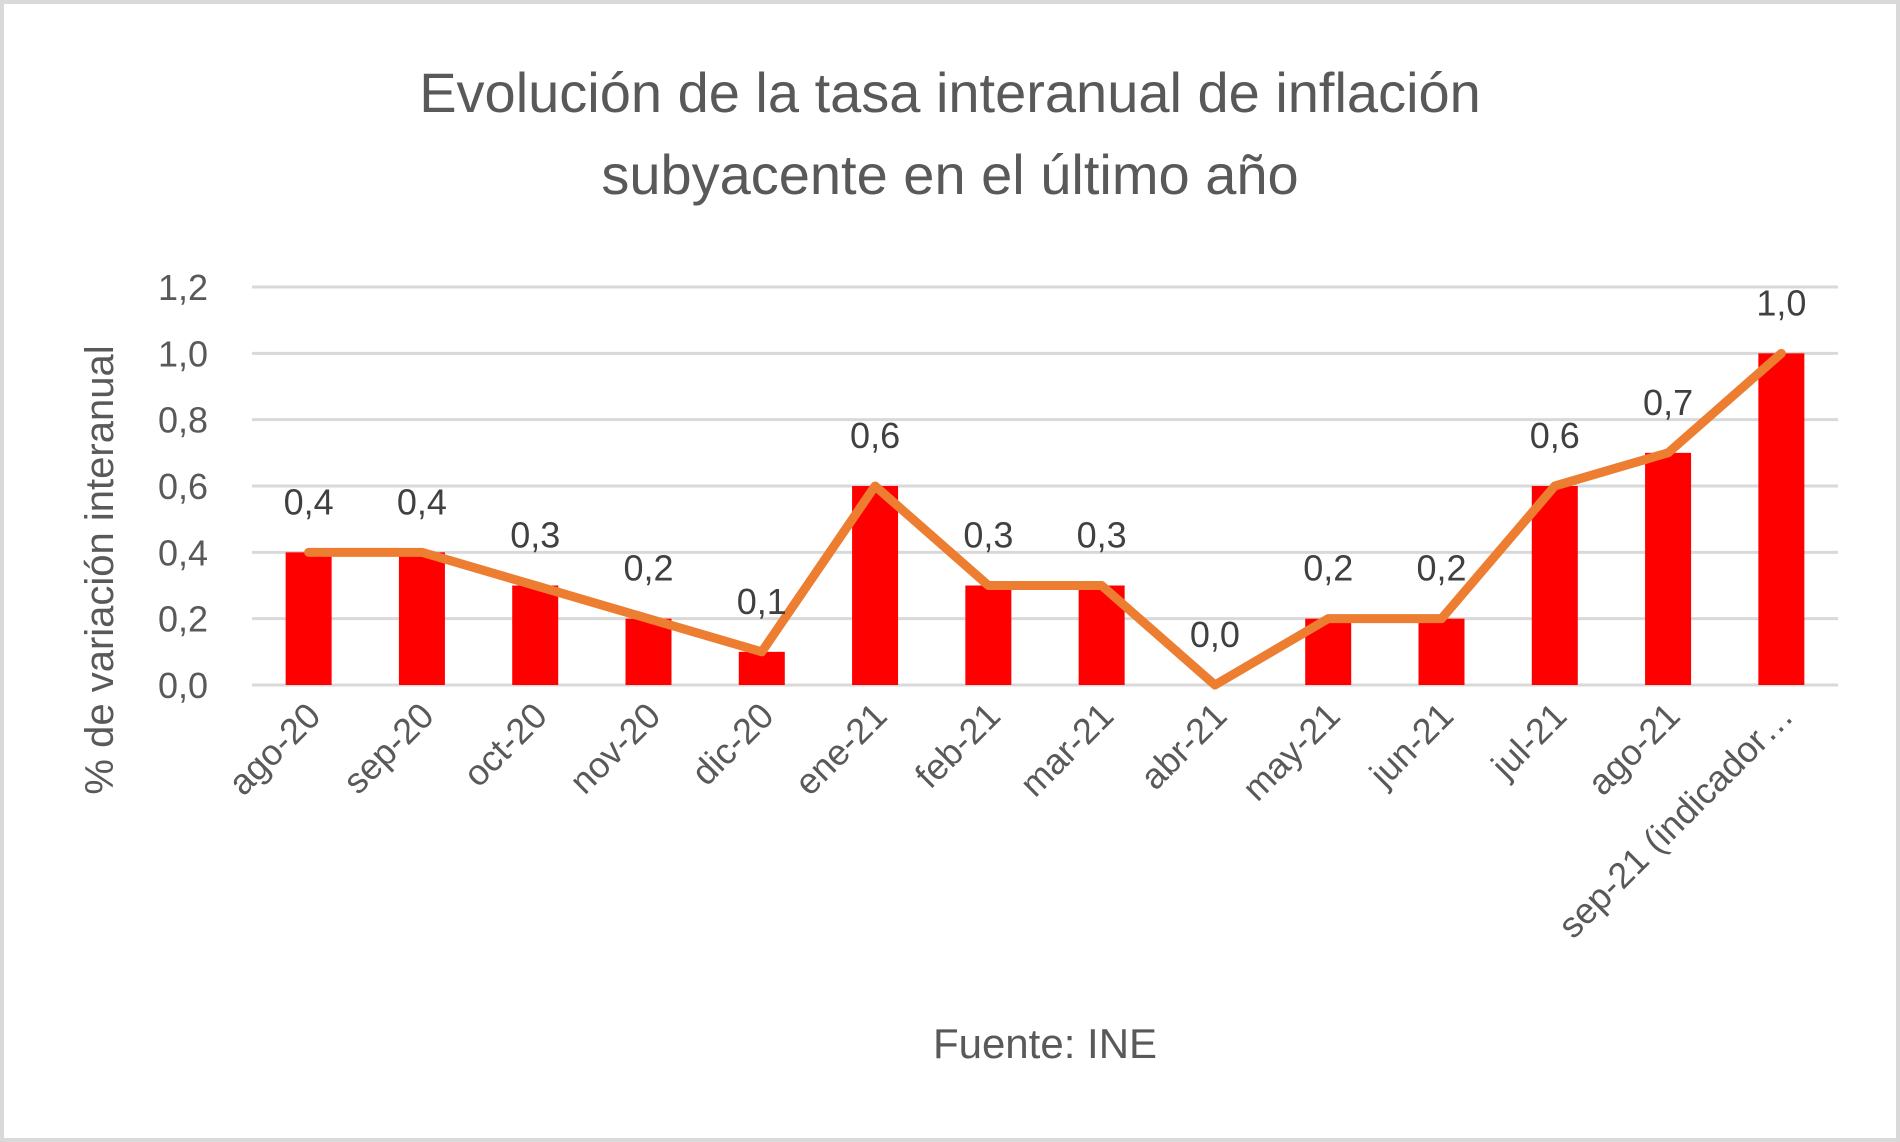  What do you see at coordinates (1328, 568) in the screenshot?
I see `data-label-9: 0,2` at bounding box center [1328, 568].